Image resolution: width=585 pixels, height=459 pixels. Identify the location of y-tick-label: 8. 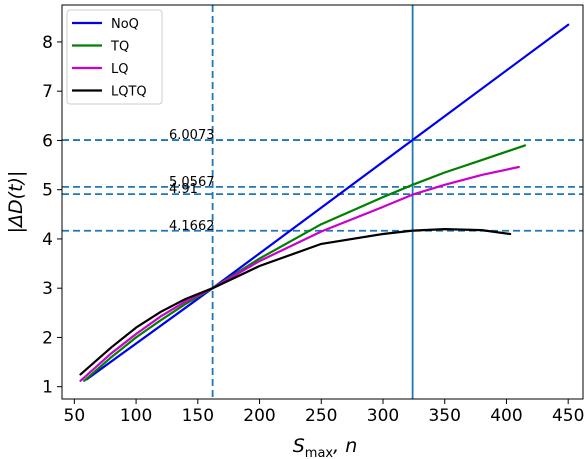
(47, 43).